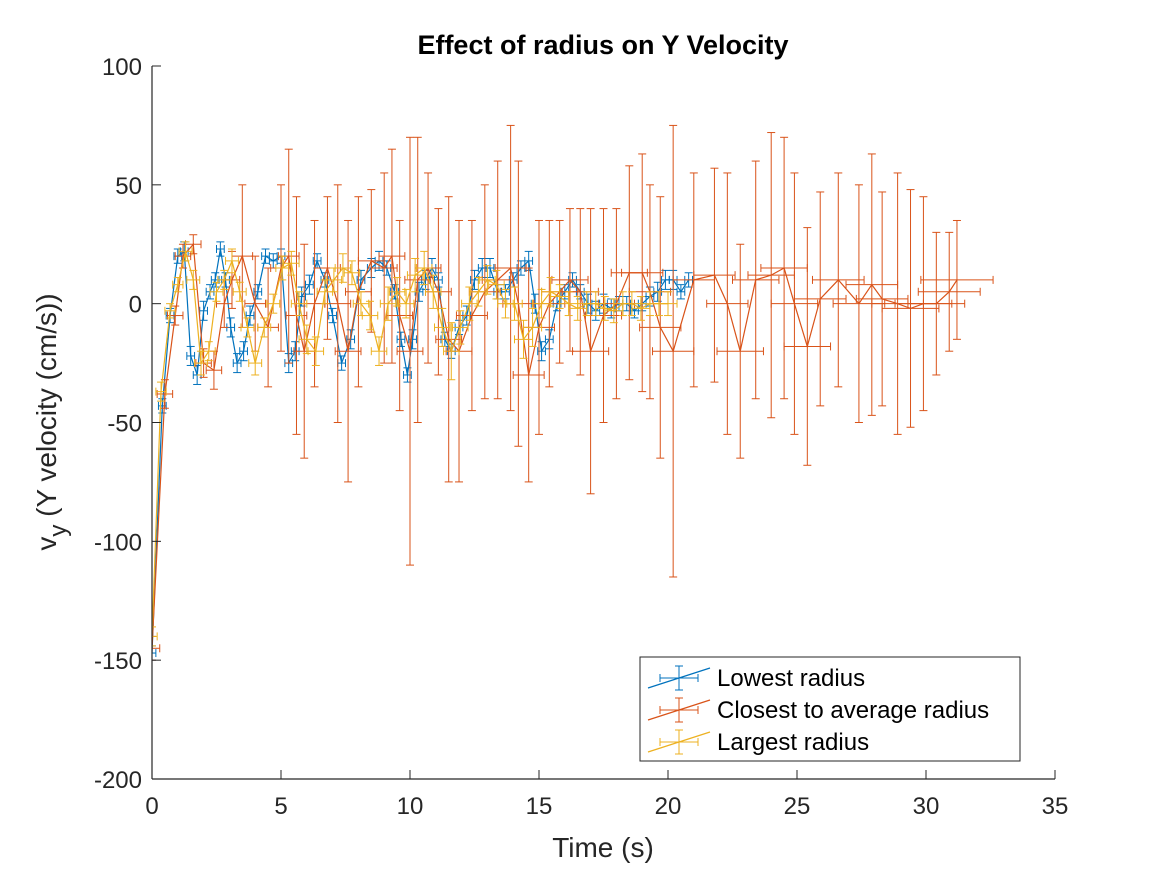 This screenshot has height=875, width=1167. I want to click on y-tick-label: -100, so click(118, 542).